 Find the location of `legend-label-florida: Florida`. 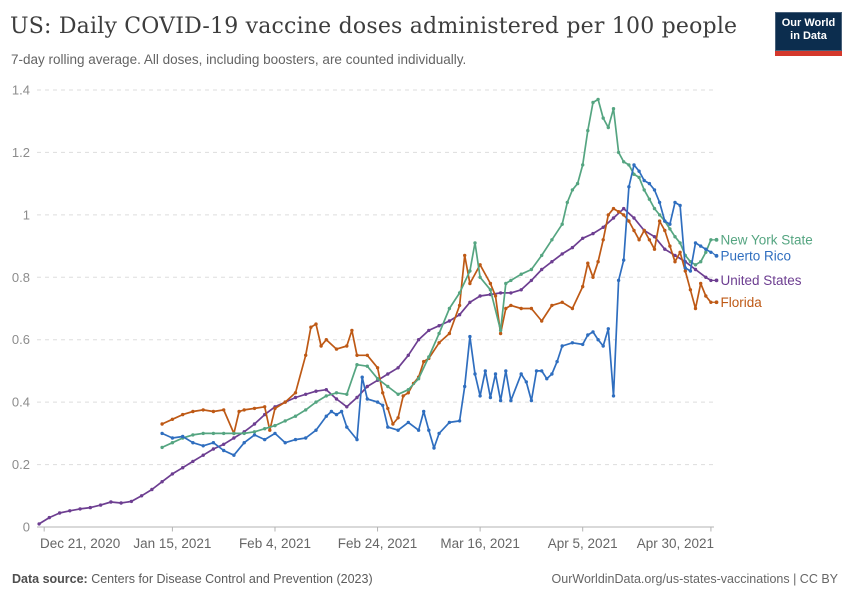

legend-label-florida: Florida is located at coordinates (742, 302).